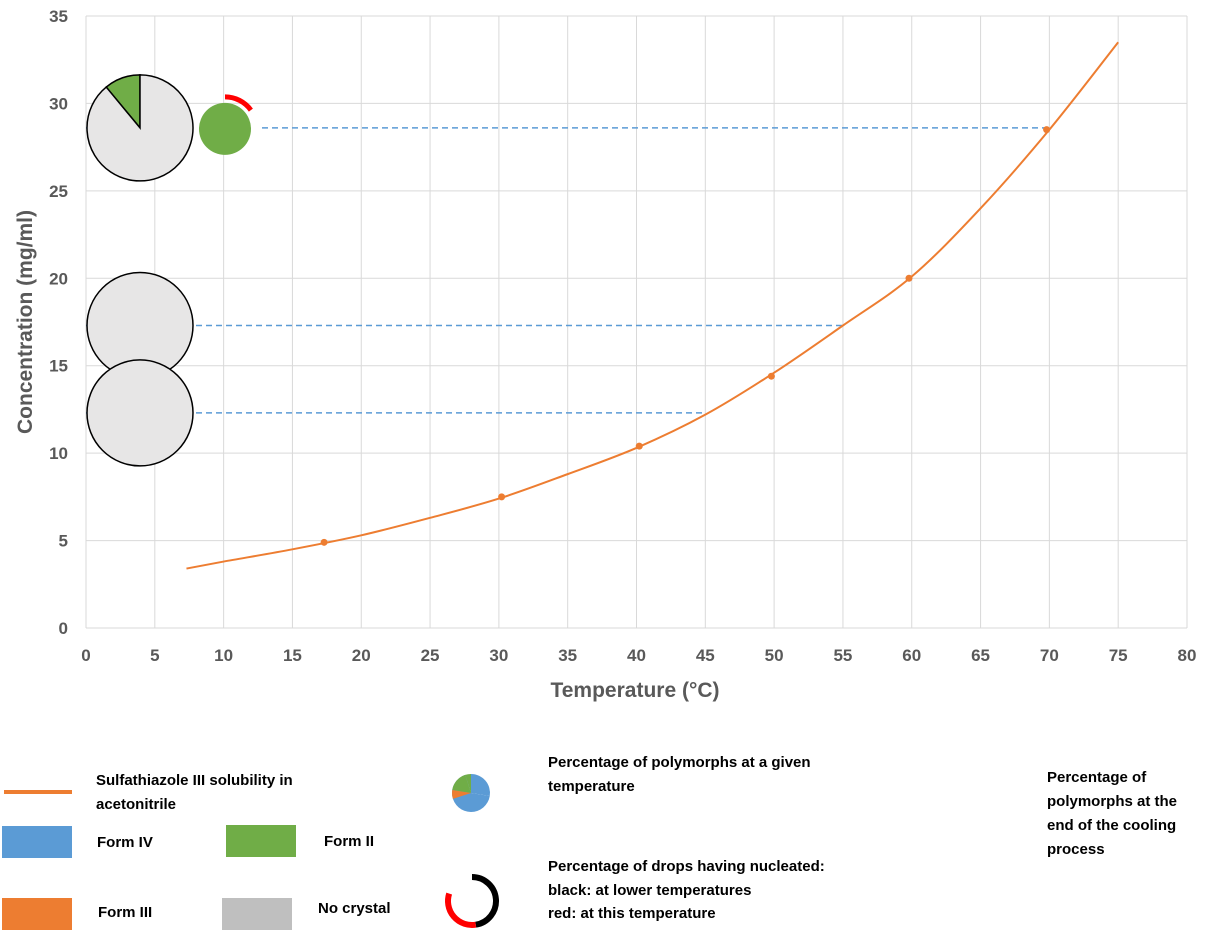 The image size is (1208, 933). I want to click on x-tick-label: 0, so click(85, 655).